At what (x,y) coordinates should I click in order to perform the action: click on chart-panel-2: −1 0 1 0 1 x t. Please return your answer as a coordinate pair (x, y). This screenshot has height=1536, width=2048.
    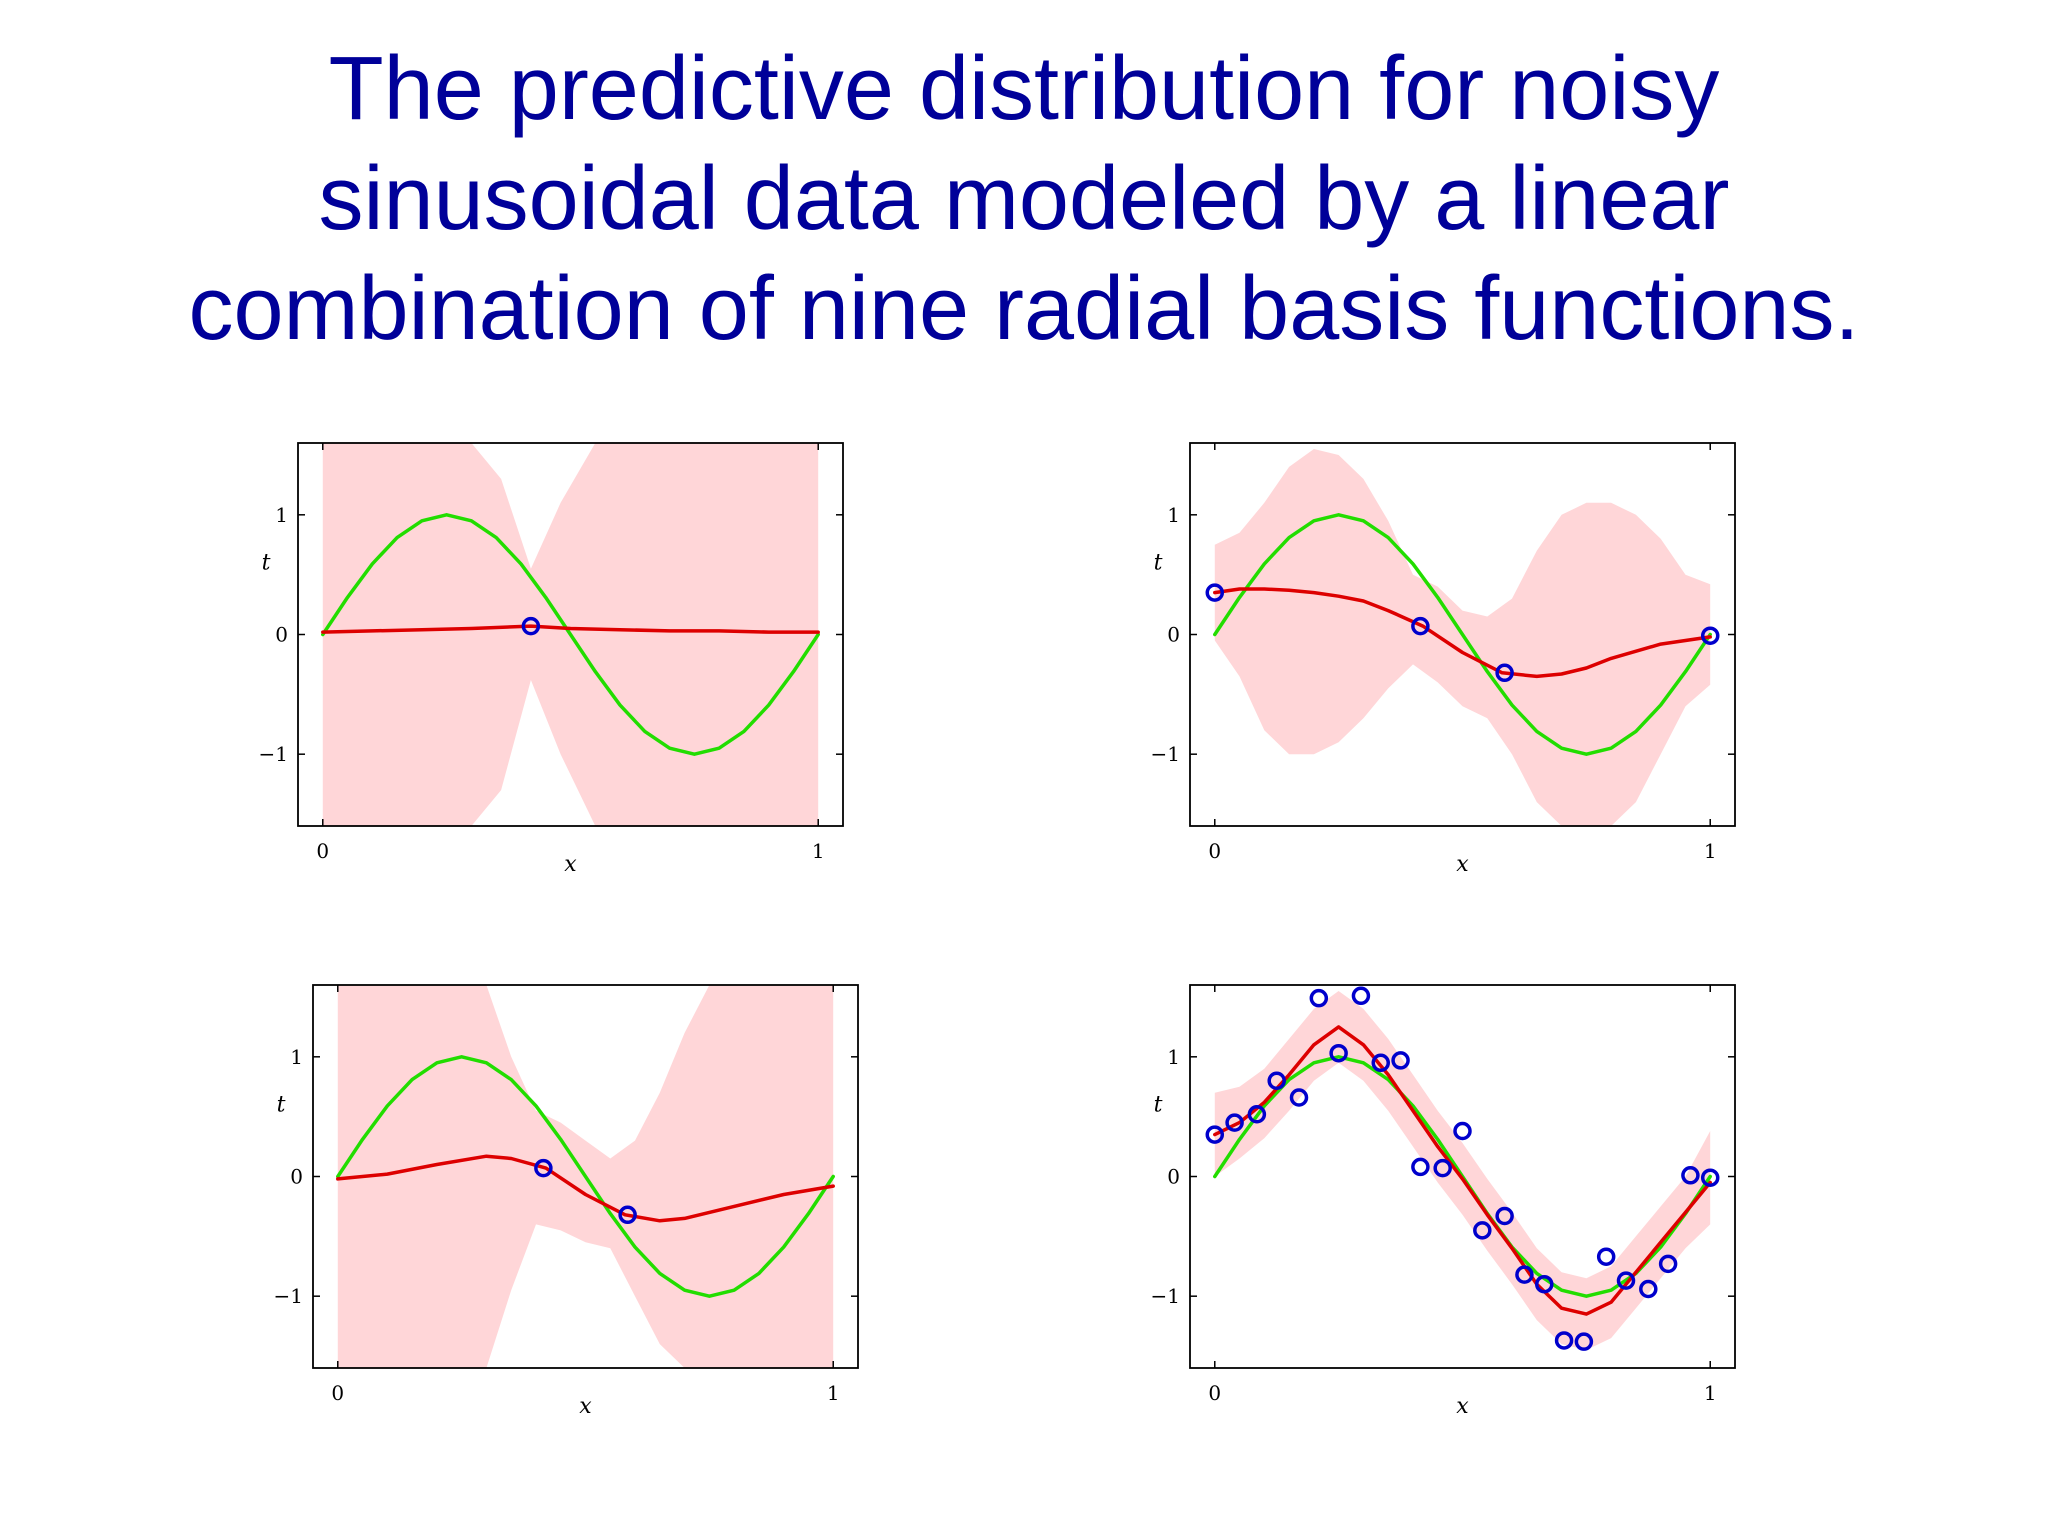
    Looking at the image, I should click on (1443, 659).